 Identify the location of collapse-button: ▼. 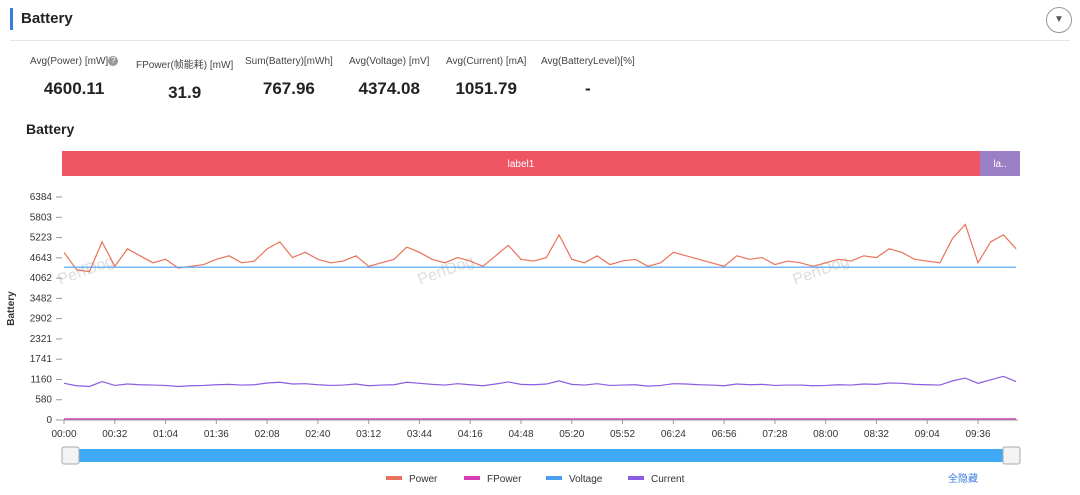
(1059, 20).